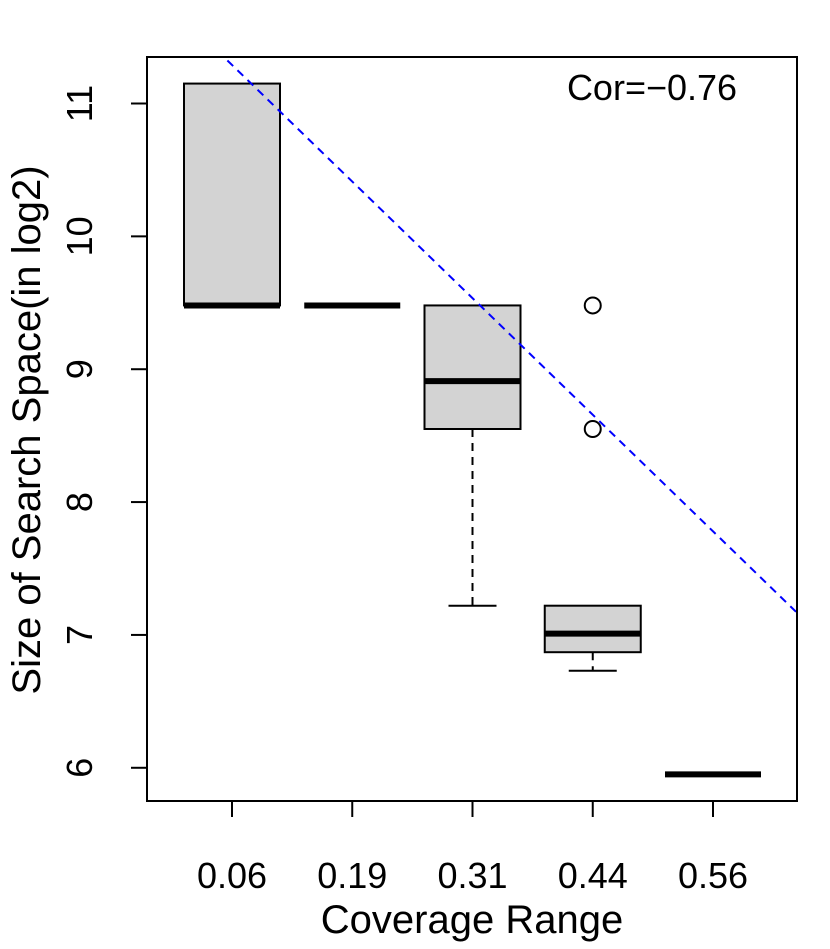 This screenshot has width=830, height=949. Describe the element at coordinates (593, 875) in the screenshot. I see `x-tick-label: 0.44` at that location.